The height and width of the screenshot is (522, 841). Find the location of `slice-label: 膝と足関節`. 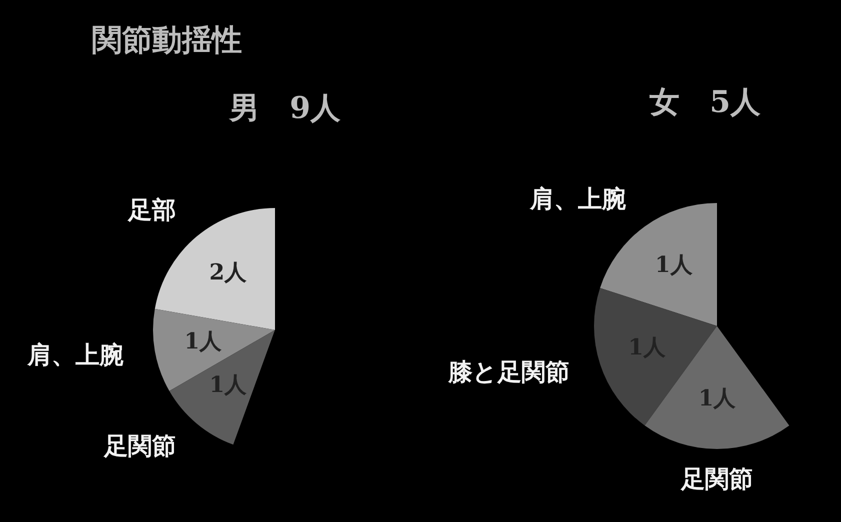

slice-label: 膝と足関節 is located at coordinates (509, 371).